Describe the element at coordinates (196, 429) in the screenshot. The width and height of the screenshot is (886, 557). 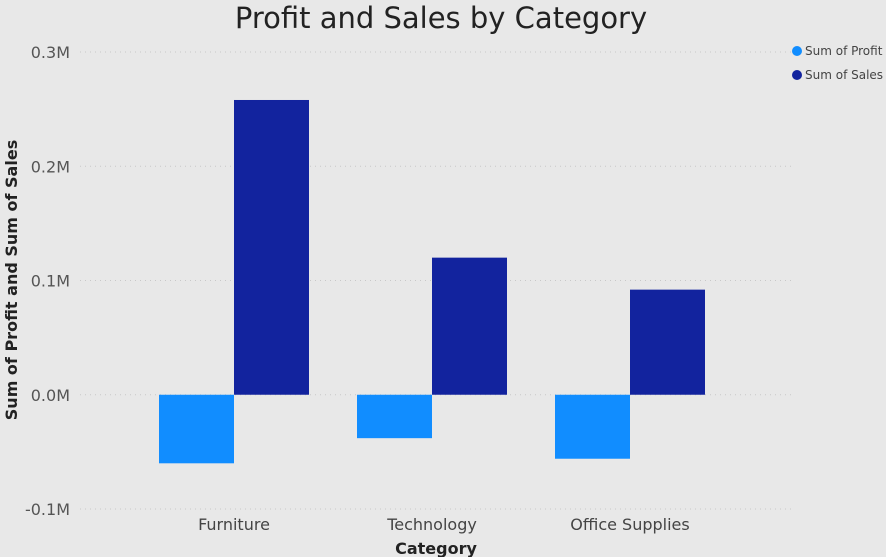
I see `bar-sum-of-profit-furniture` at that location.